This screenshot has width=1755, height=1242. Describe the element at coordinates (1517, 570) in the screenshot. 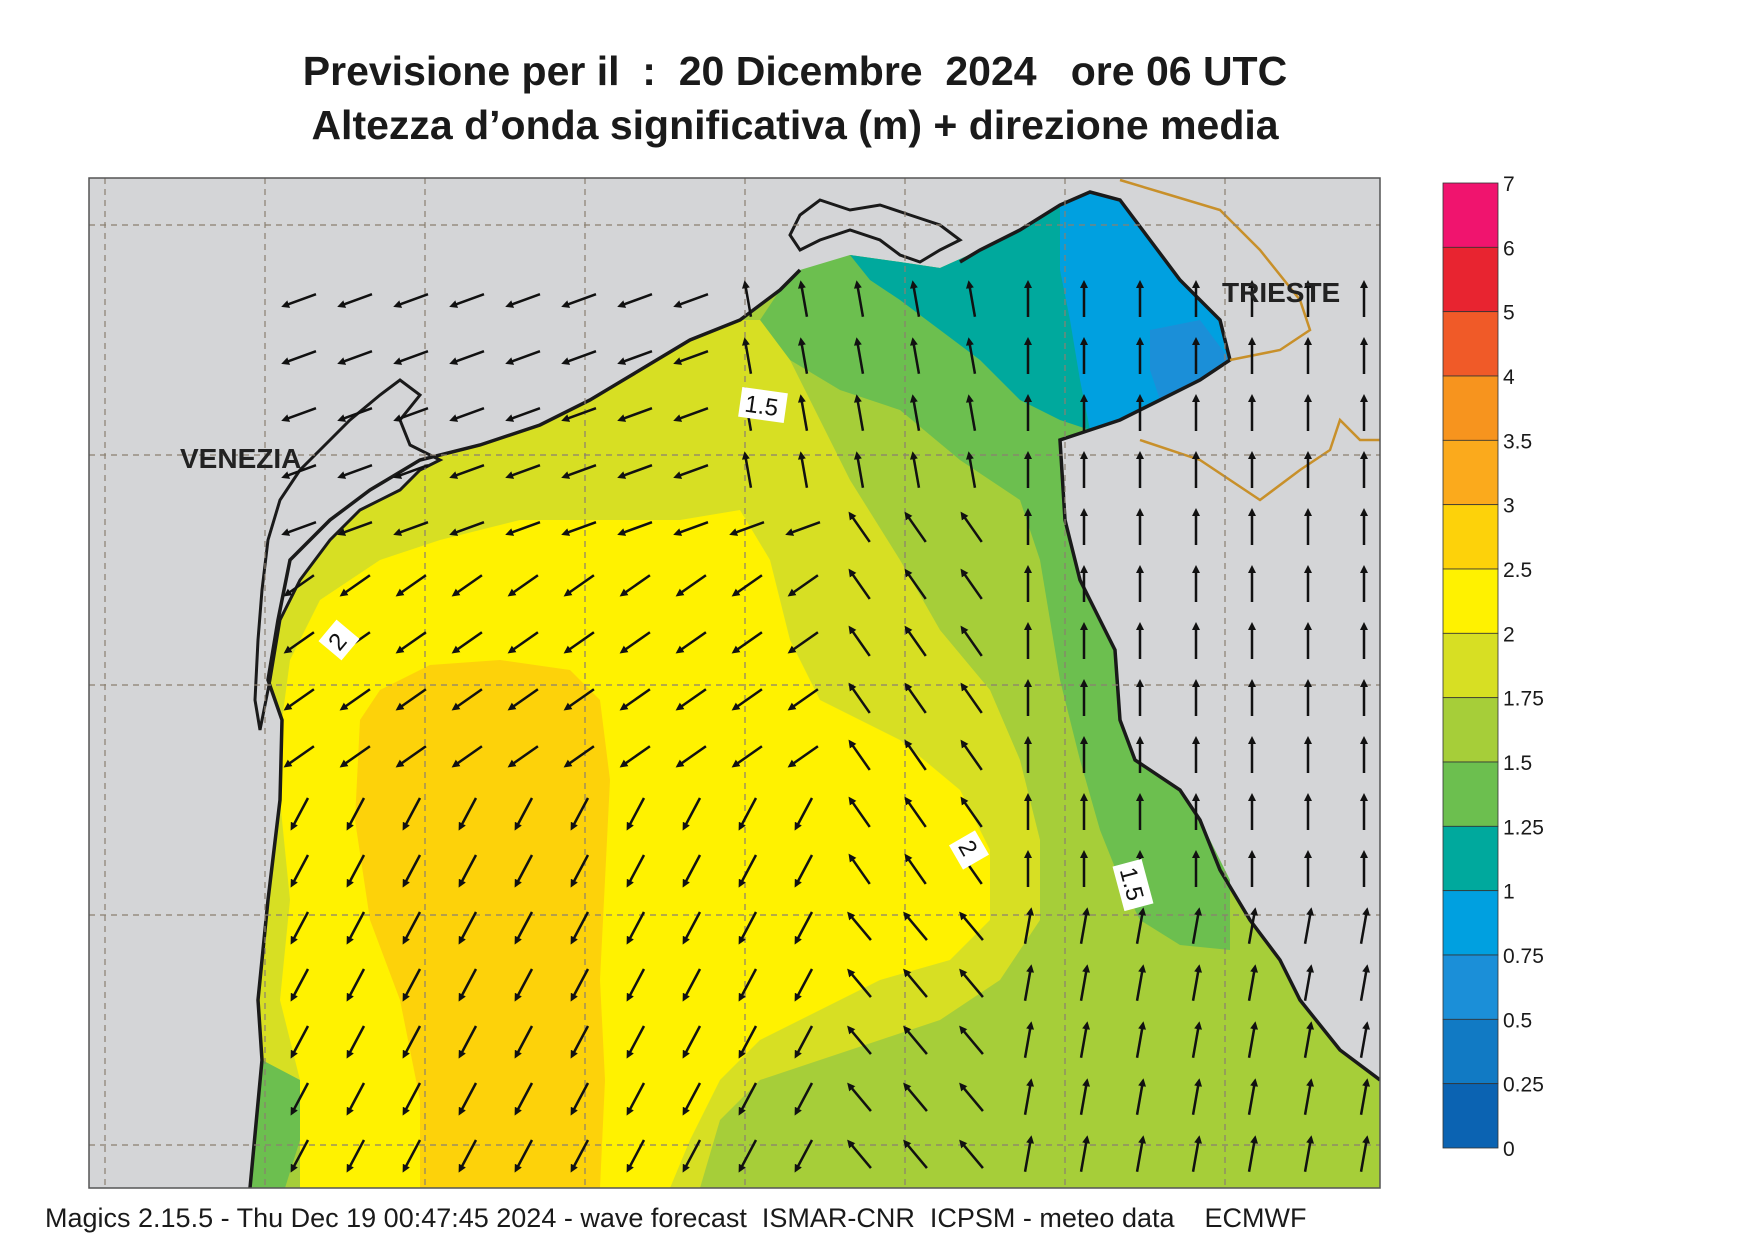

I see `colorbar-tick-label: 2.5` at that location.